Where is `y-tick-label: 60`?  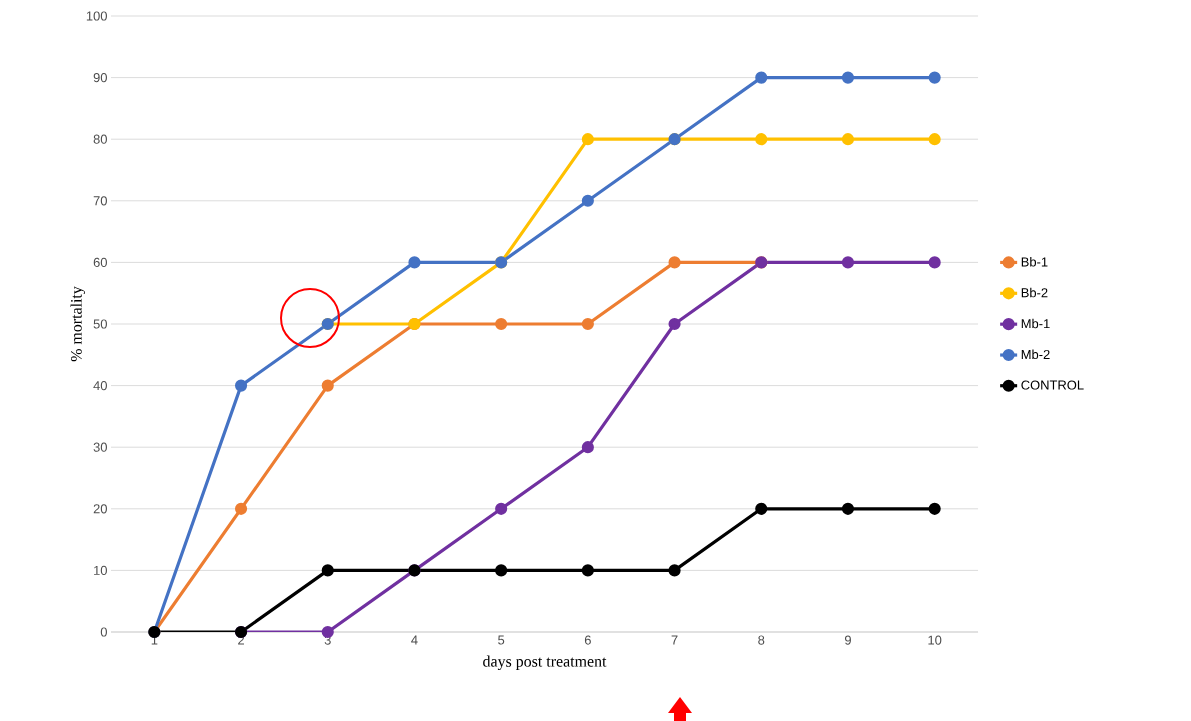 y-tick-label: 60 is located at coordinates (100, 262).